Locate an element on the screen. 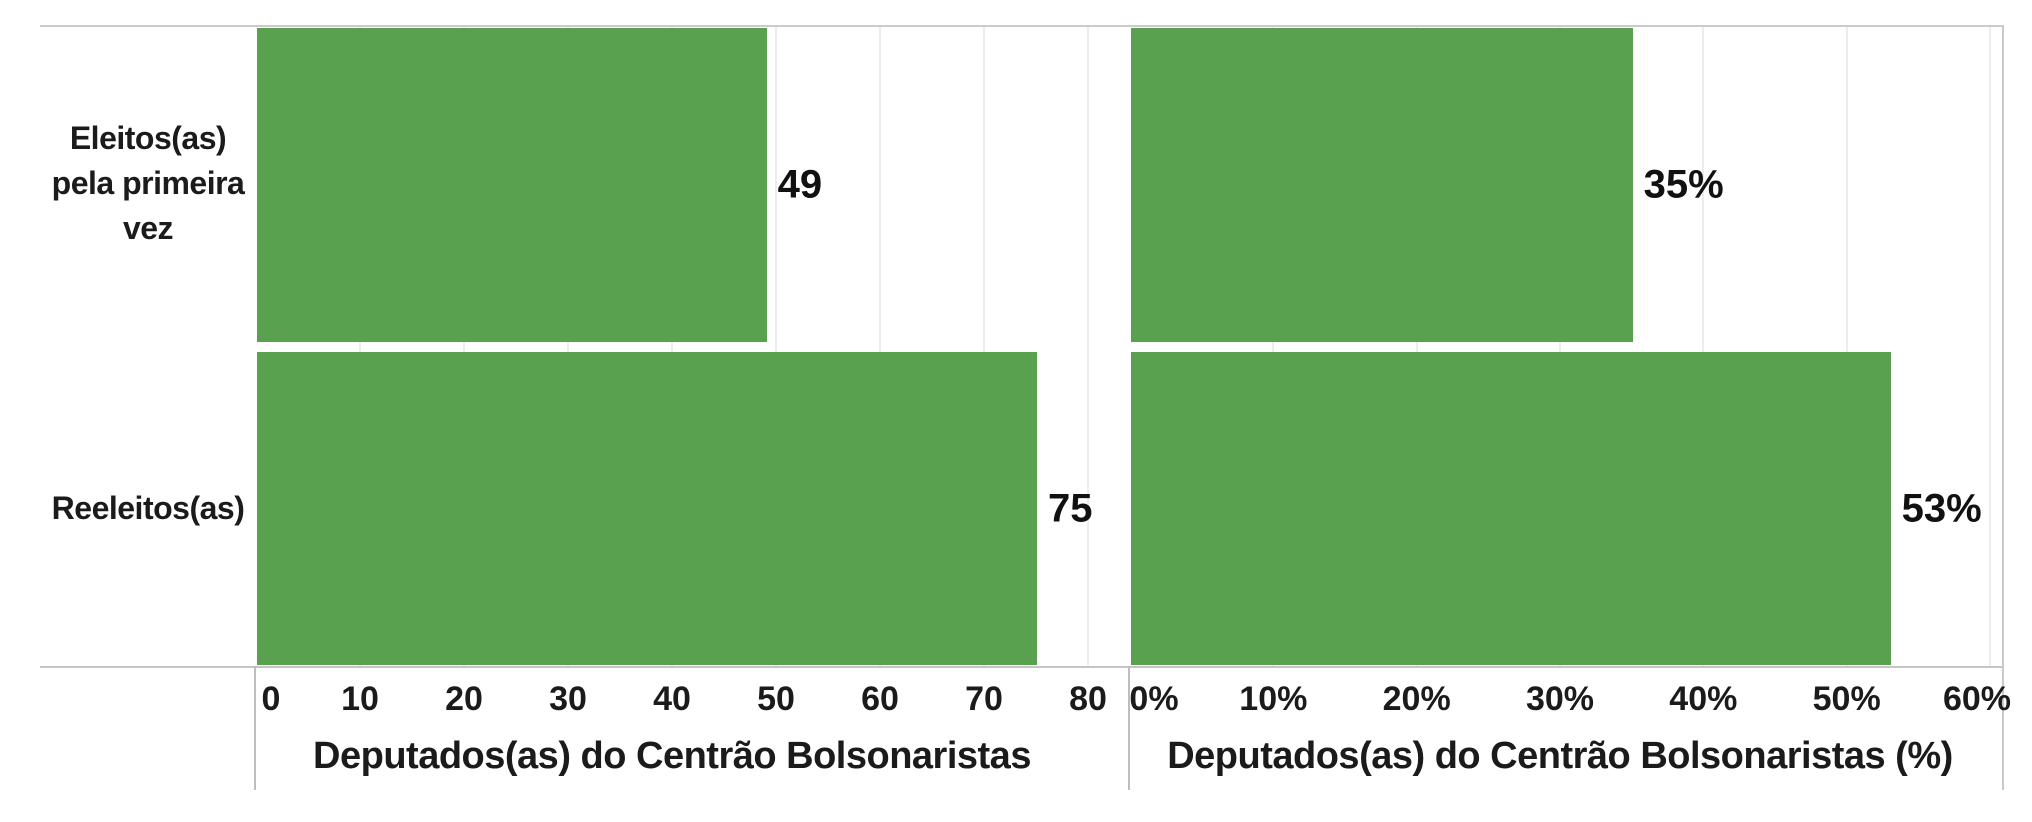  category-label-reeleitos: Reeleitos(as) is located at coordinates (148, 508).